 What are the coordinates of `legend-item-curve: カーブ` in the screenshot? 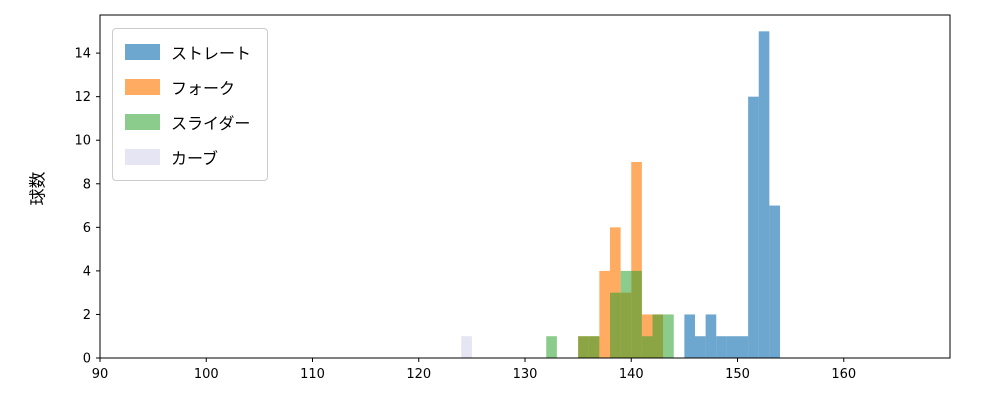 It's located at (188, 157).